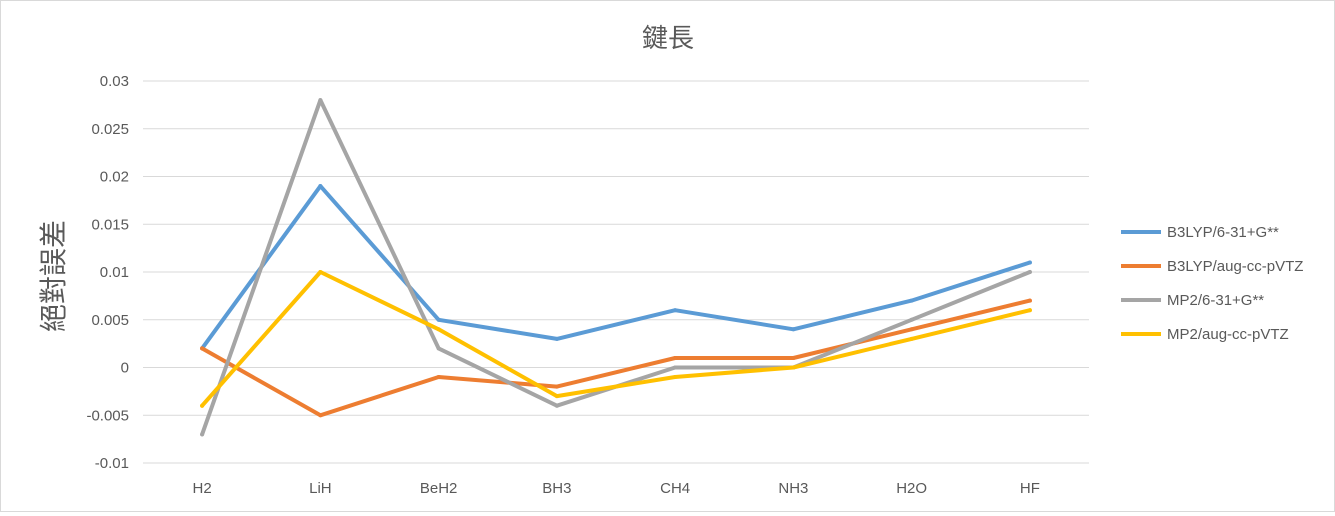  Describe the element at coordinates (556, 488) in the screenshot. I see `x-tick-label: BH3` at that location.